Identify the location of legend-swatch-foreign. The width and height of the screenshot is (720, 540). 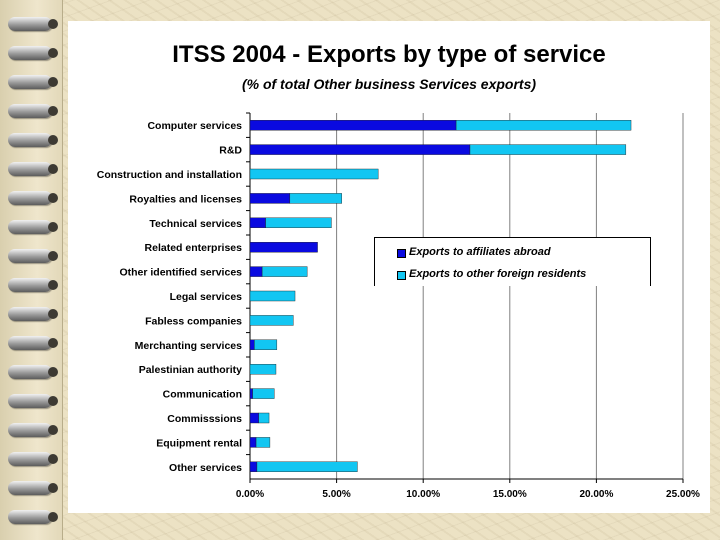
(401, 275).